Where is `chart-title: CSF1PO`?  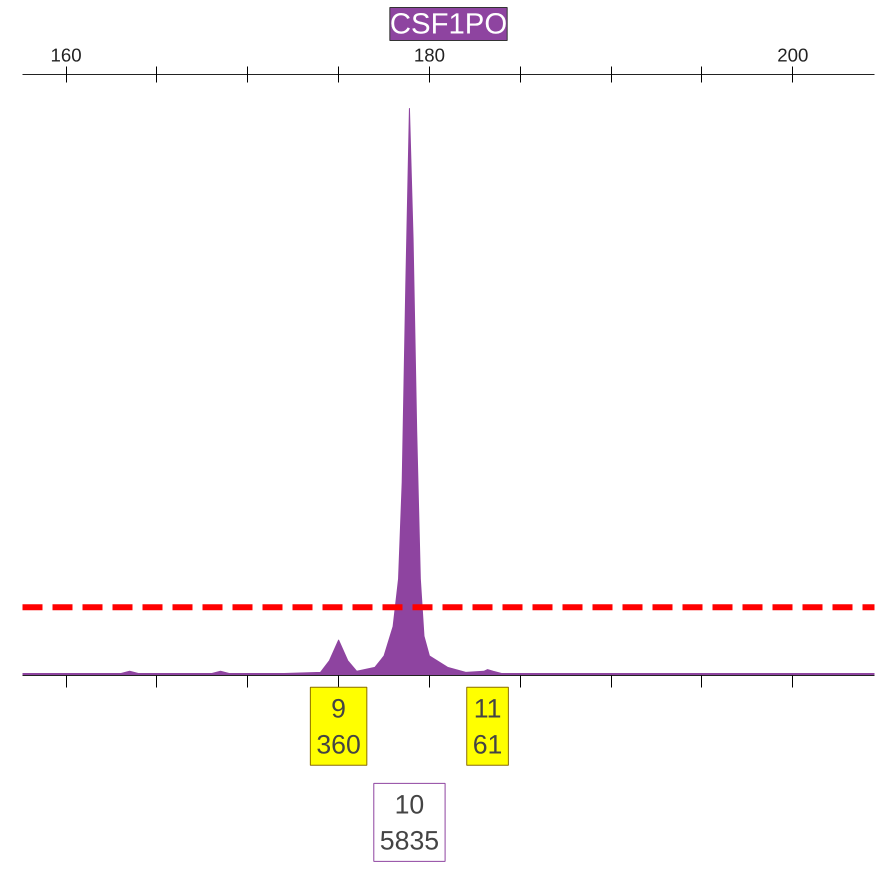
chart-title: CSF1PO is located at coordinates (449, 24).